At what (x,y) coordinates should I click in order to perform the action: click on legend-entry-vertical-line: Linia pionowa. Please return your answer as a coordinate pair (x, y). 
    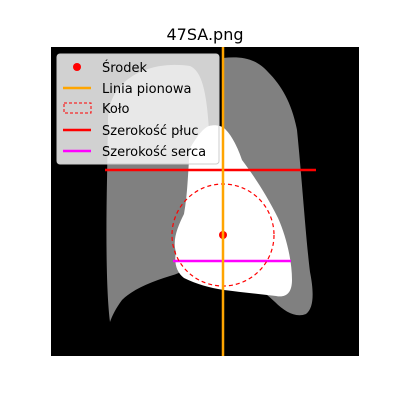
    Looking at the image, I should click on (127, 89).